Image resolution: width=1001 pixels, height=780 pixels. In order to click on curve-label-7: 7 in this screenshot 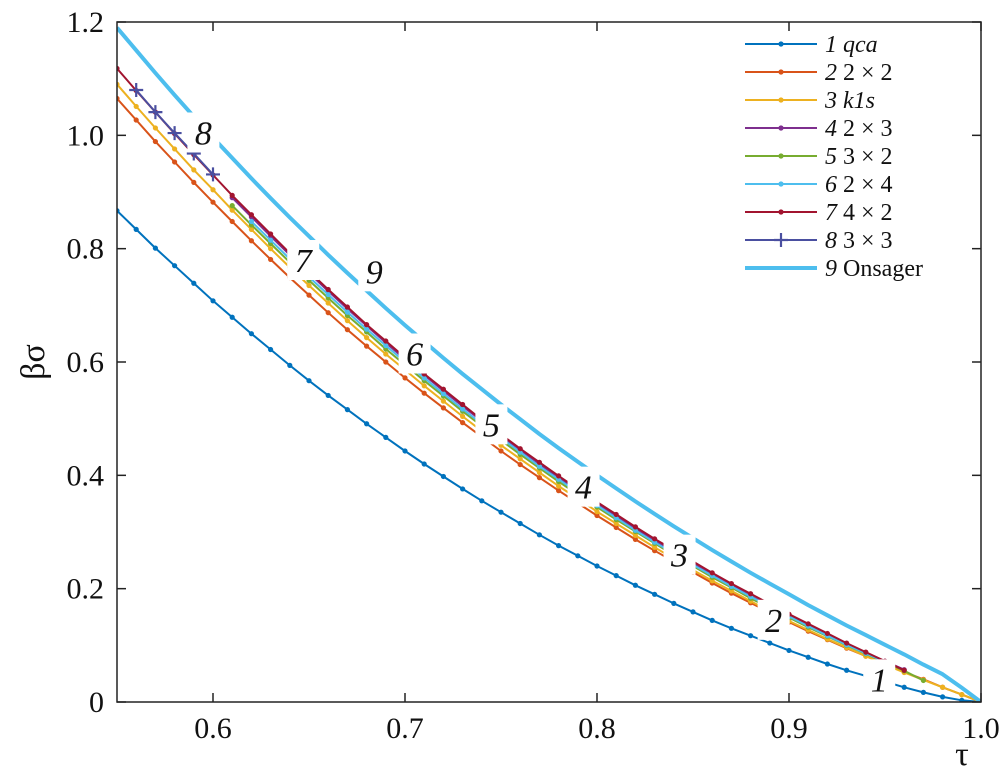, I will do `click(303, 260)`.